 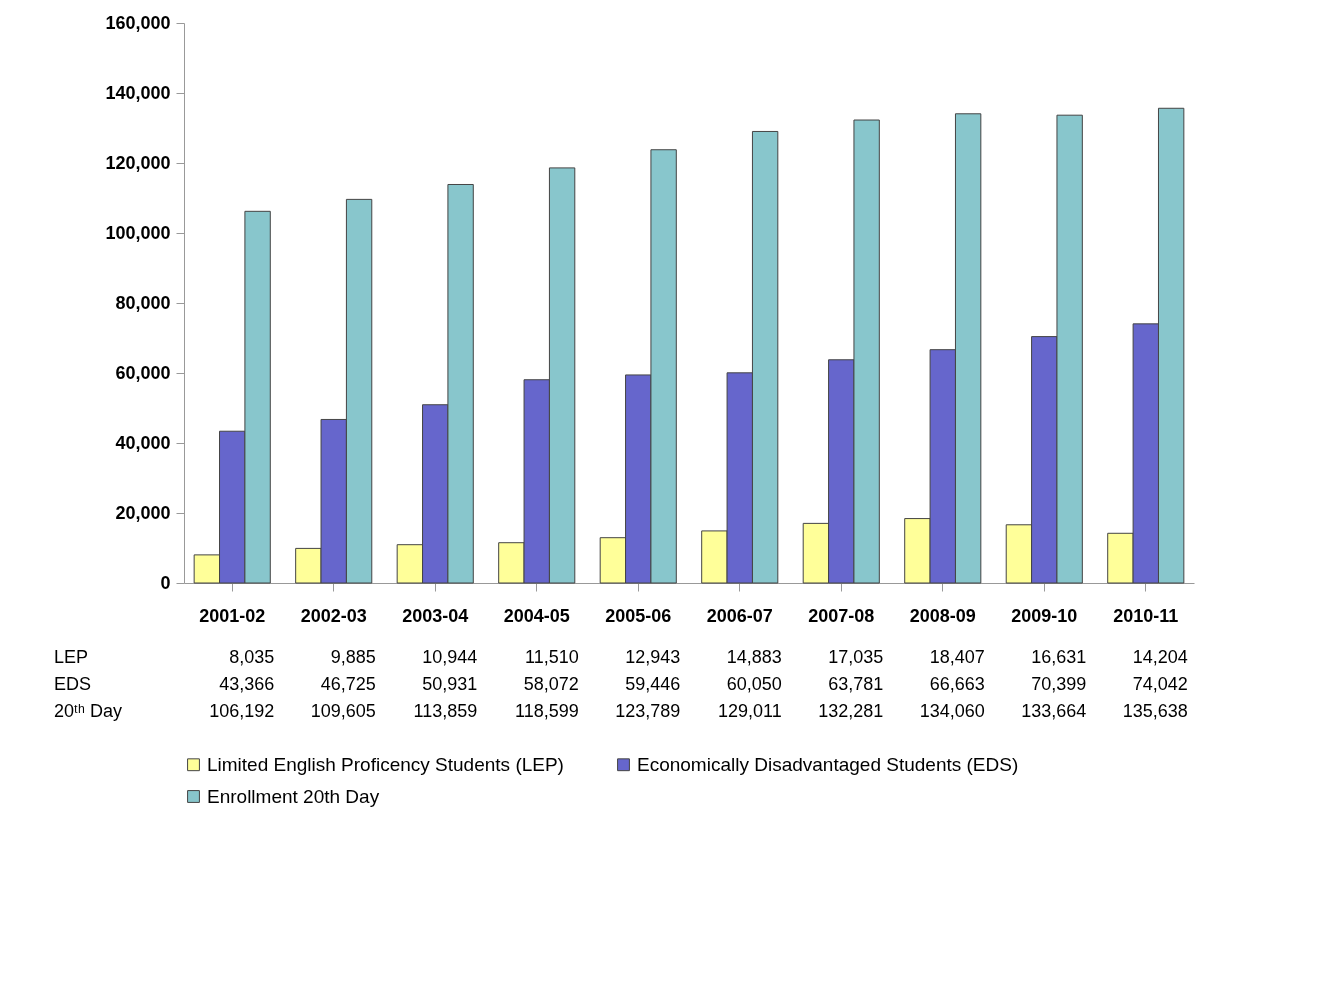 What do you see at coordinates (73, 684) in the screenshot?
I see `text: EDS` at bounding box center [73, 684].